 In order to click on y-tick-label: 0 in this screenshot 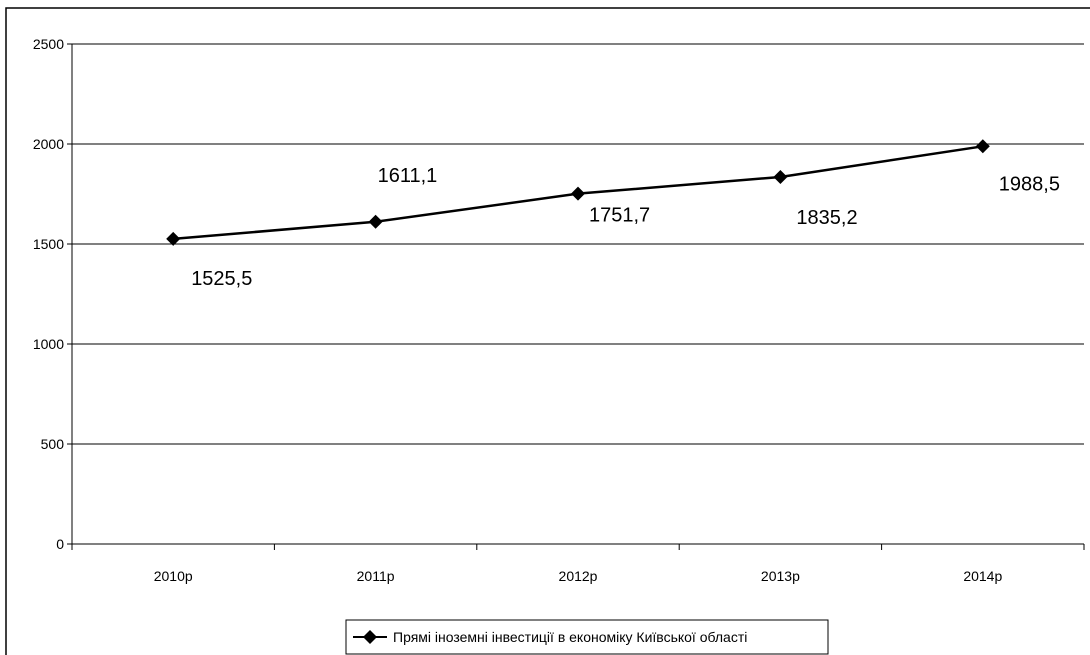, I will do `click(60, 544)`.